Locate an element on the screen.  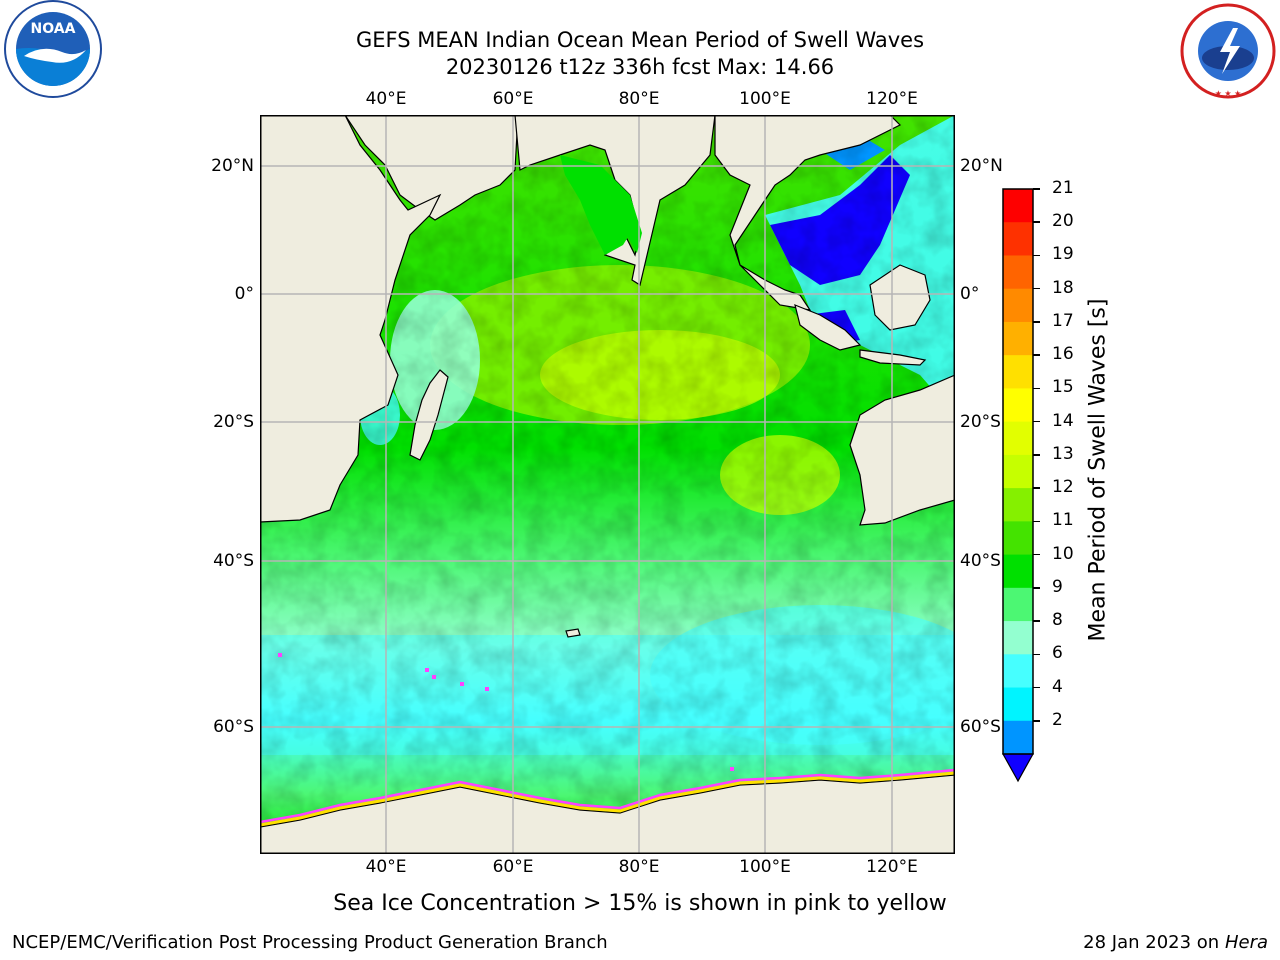
colorbar-extend-arrow is located at coordinates (1018, 768).